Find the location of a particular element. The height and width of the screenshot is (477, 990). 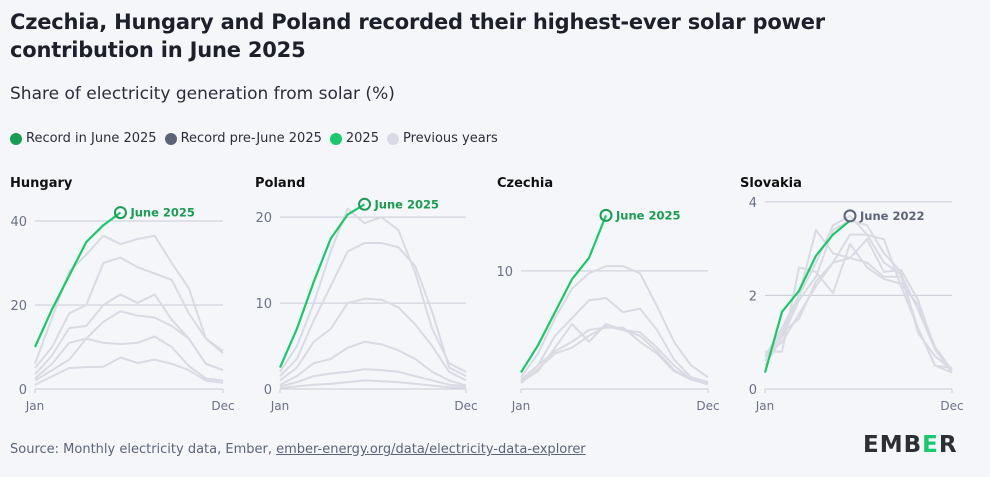

record-label: June 2022 is located at coordinates (891, 216).